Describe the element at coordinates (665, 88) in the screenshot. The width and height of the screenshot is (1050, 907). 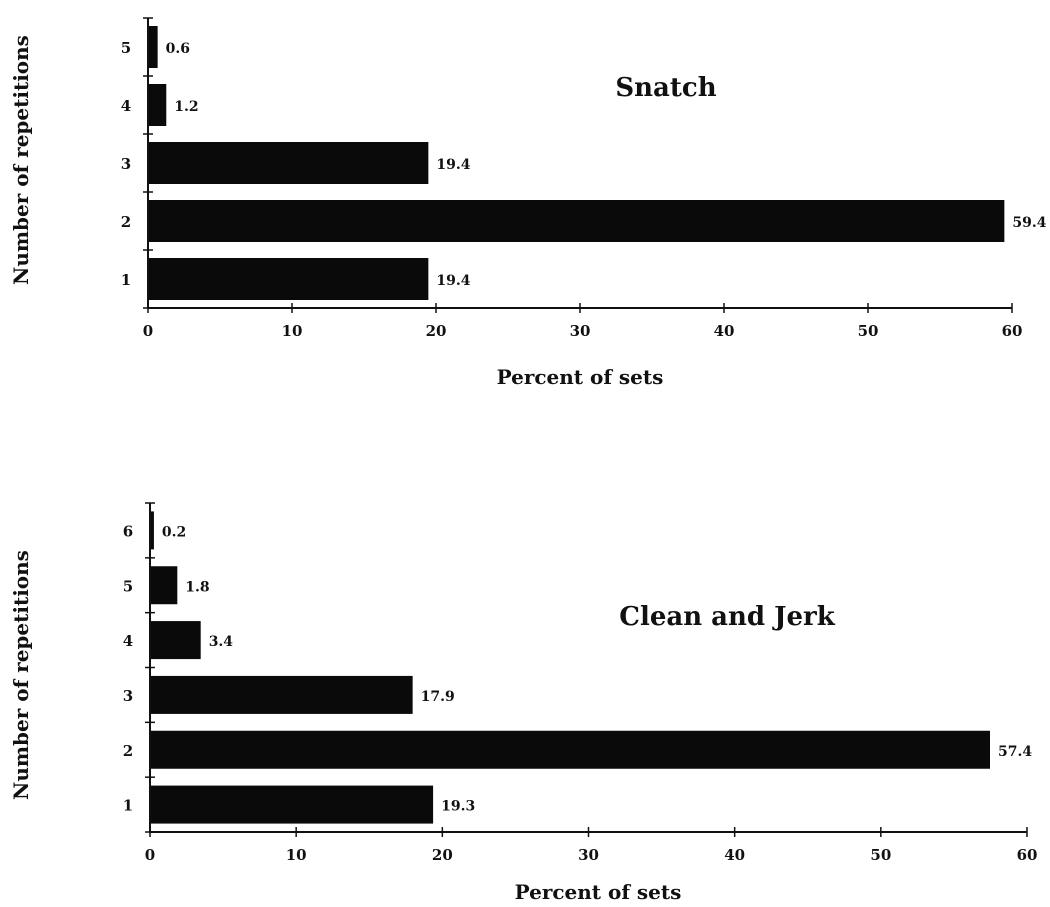
I see `chart-title: Snatch` at that location.